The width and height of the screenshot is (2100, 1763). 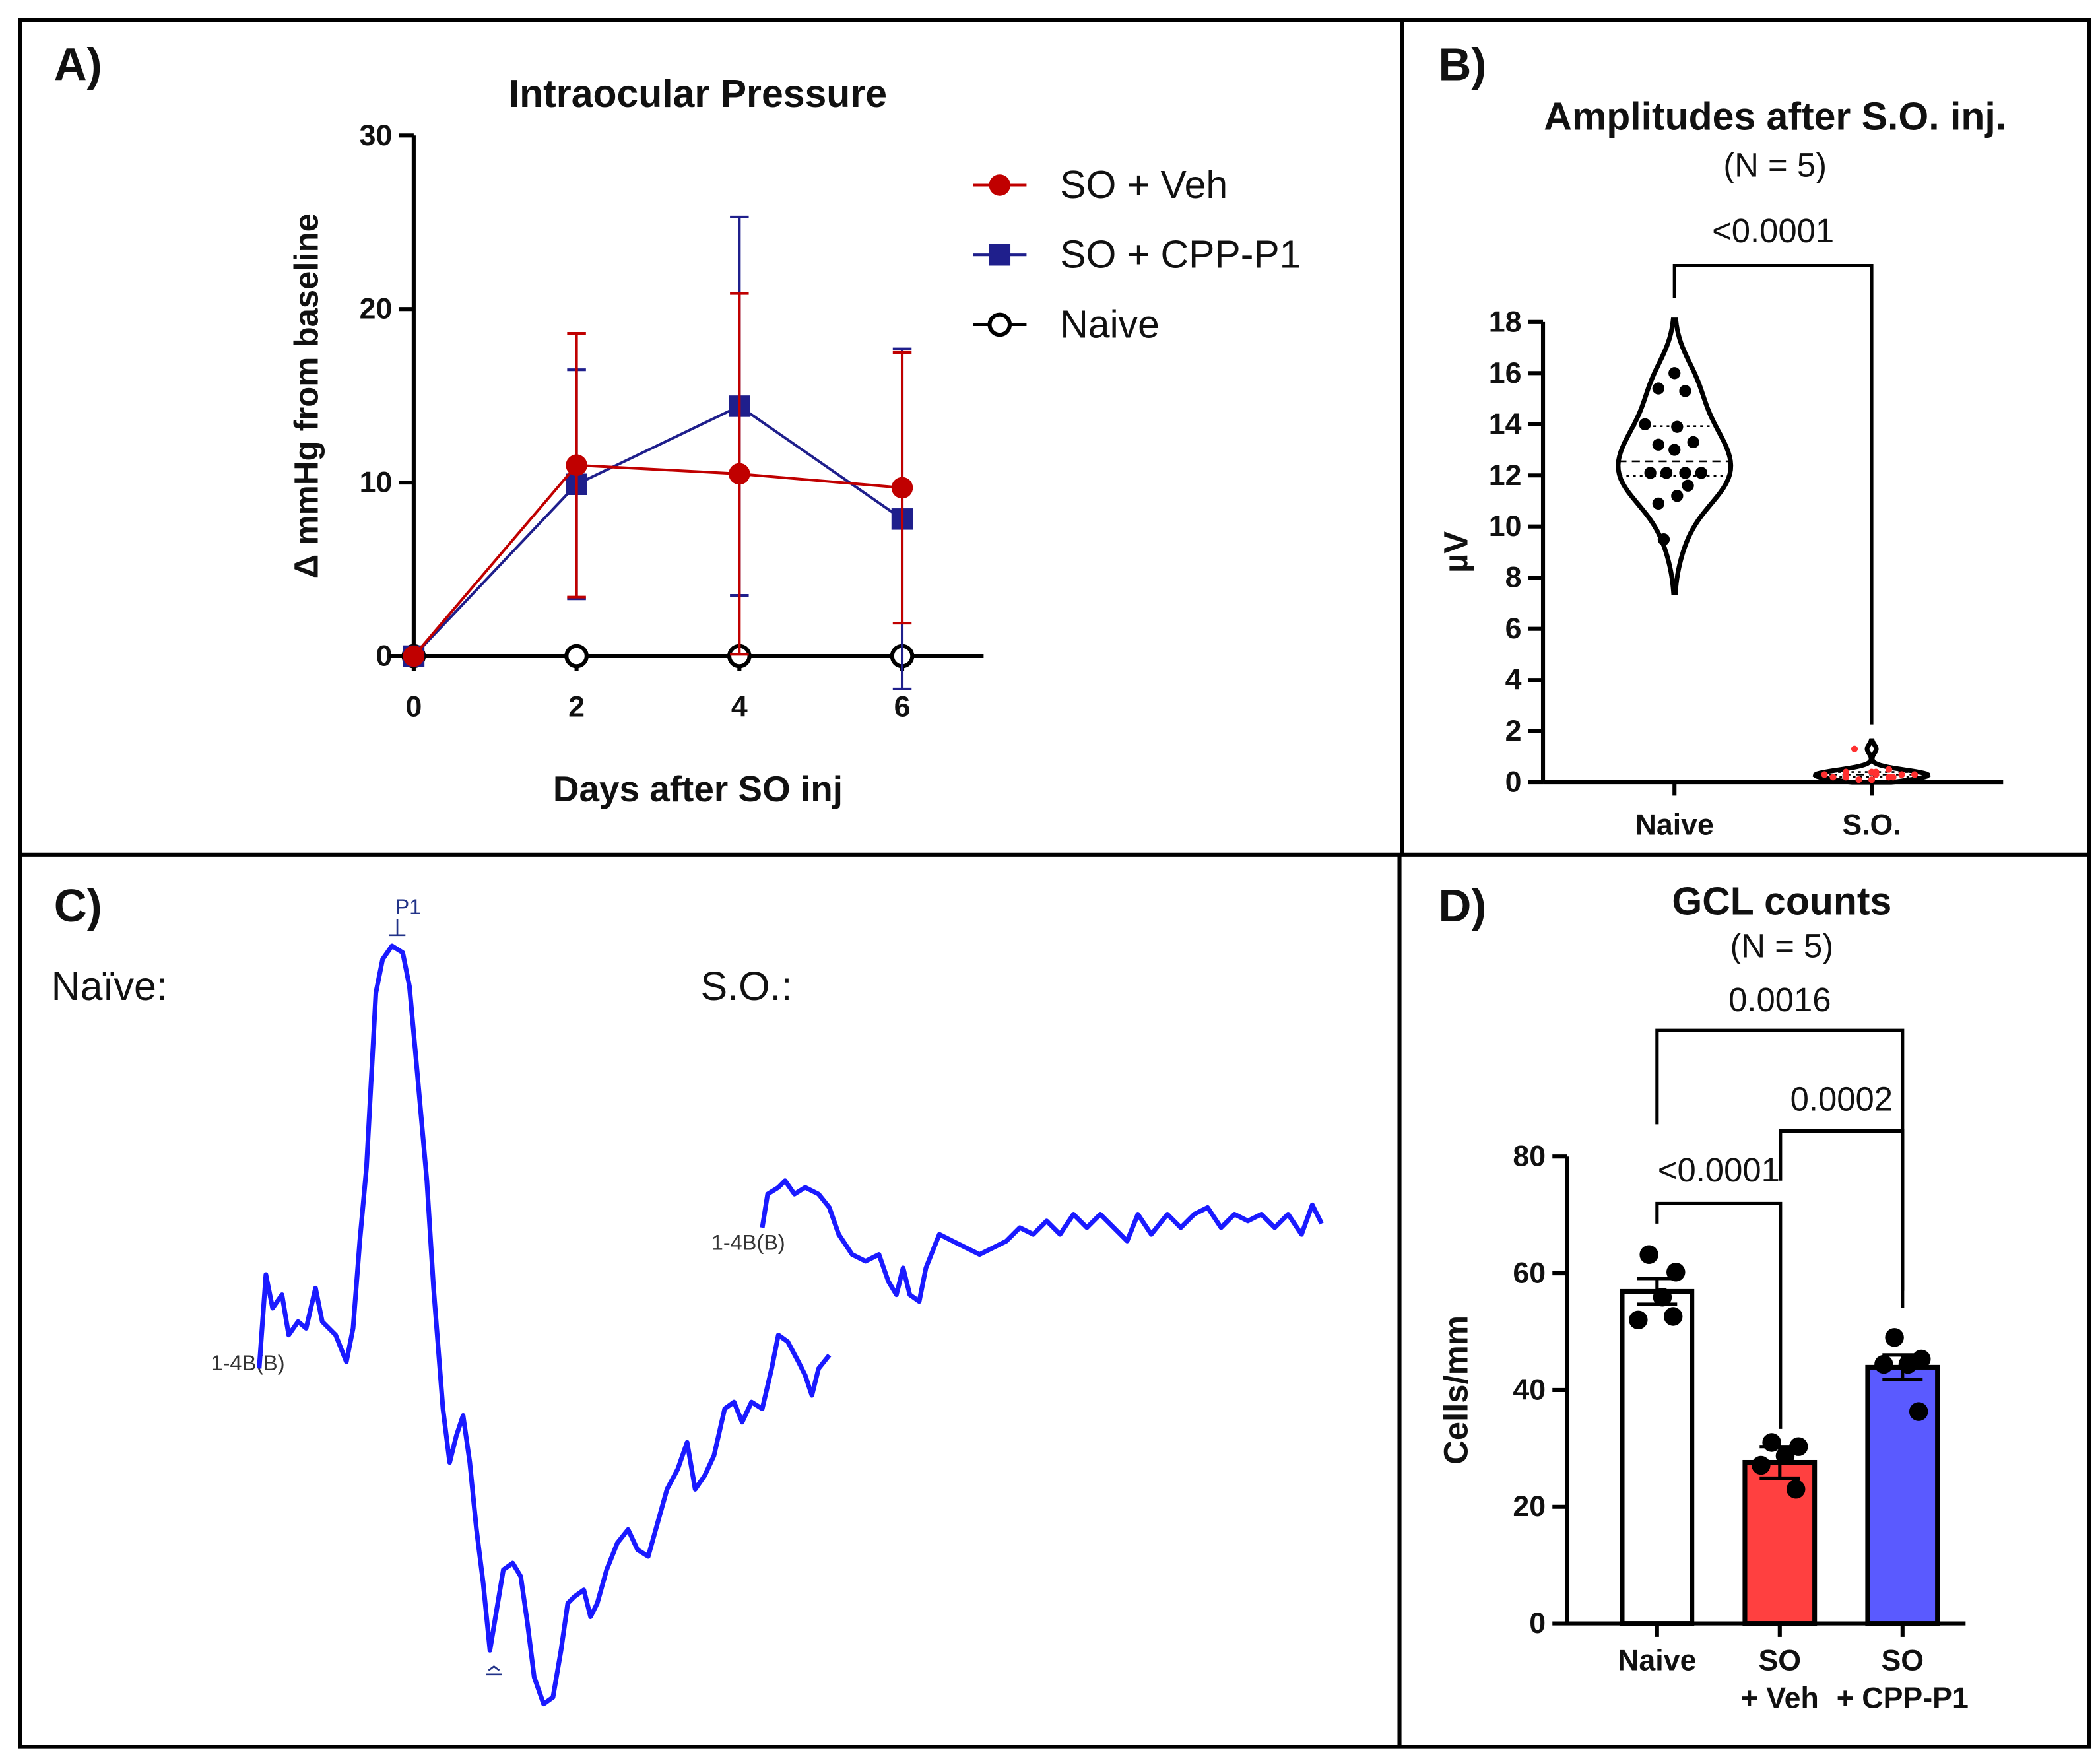 I want to click on chart-title: Intraocular Pressure, so click(x=698, y=94).